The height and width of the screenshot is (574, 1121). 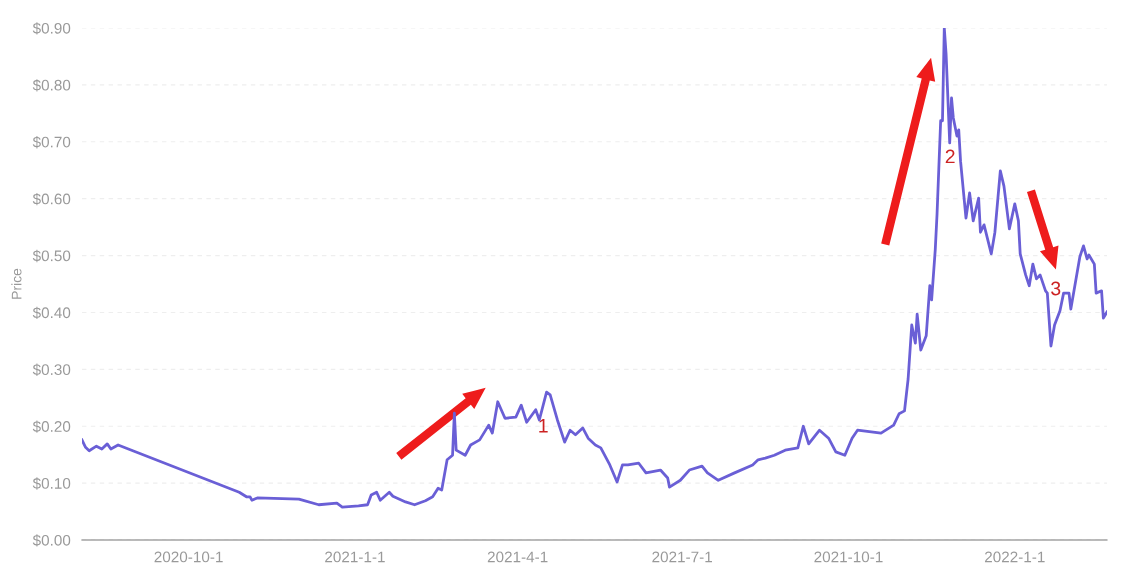 What do you see at coordinates (682, 557) in the screenshot?
I see `x-tick-label: 2021-7-1` at bounding box center [682, 557].